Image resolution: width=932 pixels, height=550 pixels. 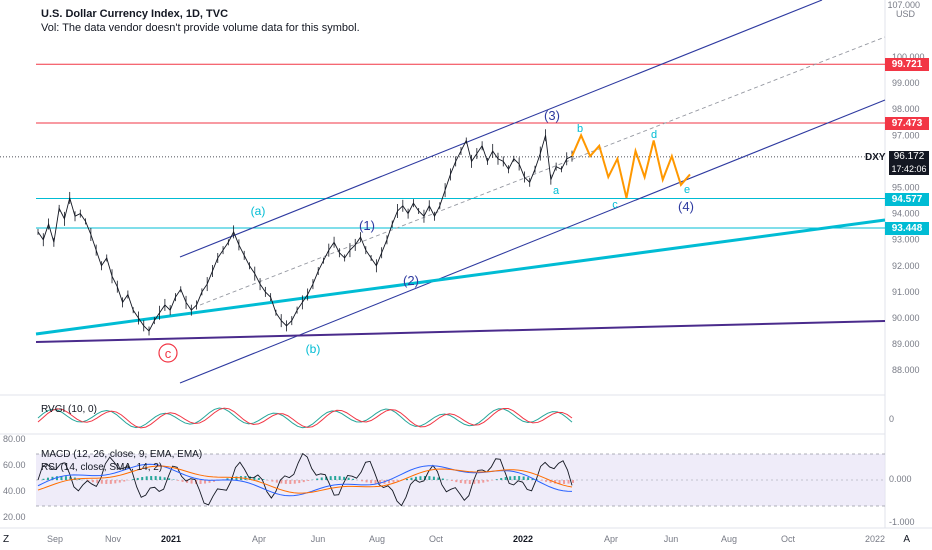 What do you see at coordinates (367, 225) in the screenshot?
I see `wave-label-1: (1)` at bounding box center [367, 225].